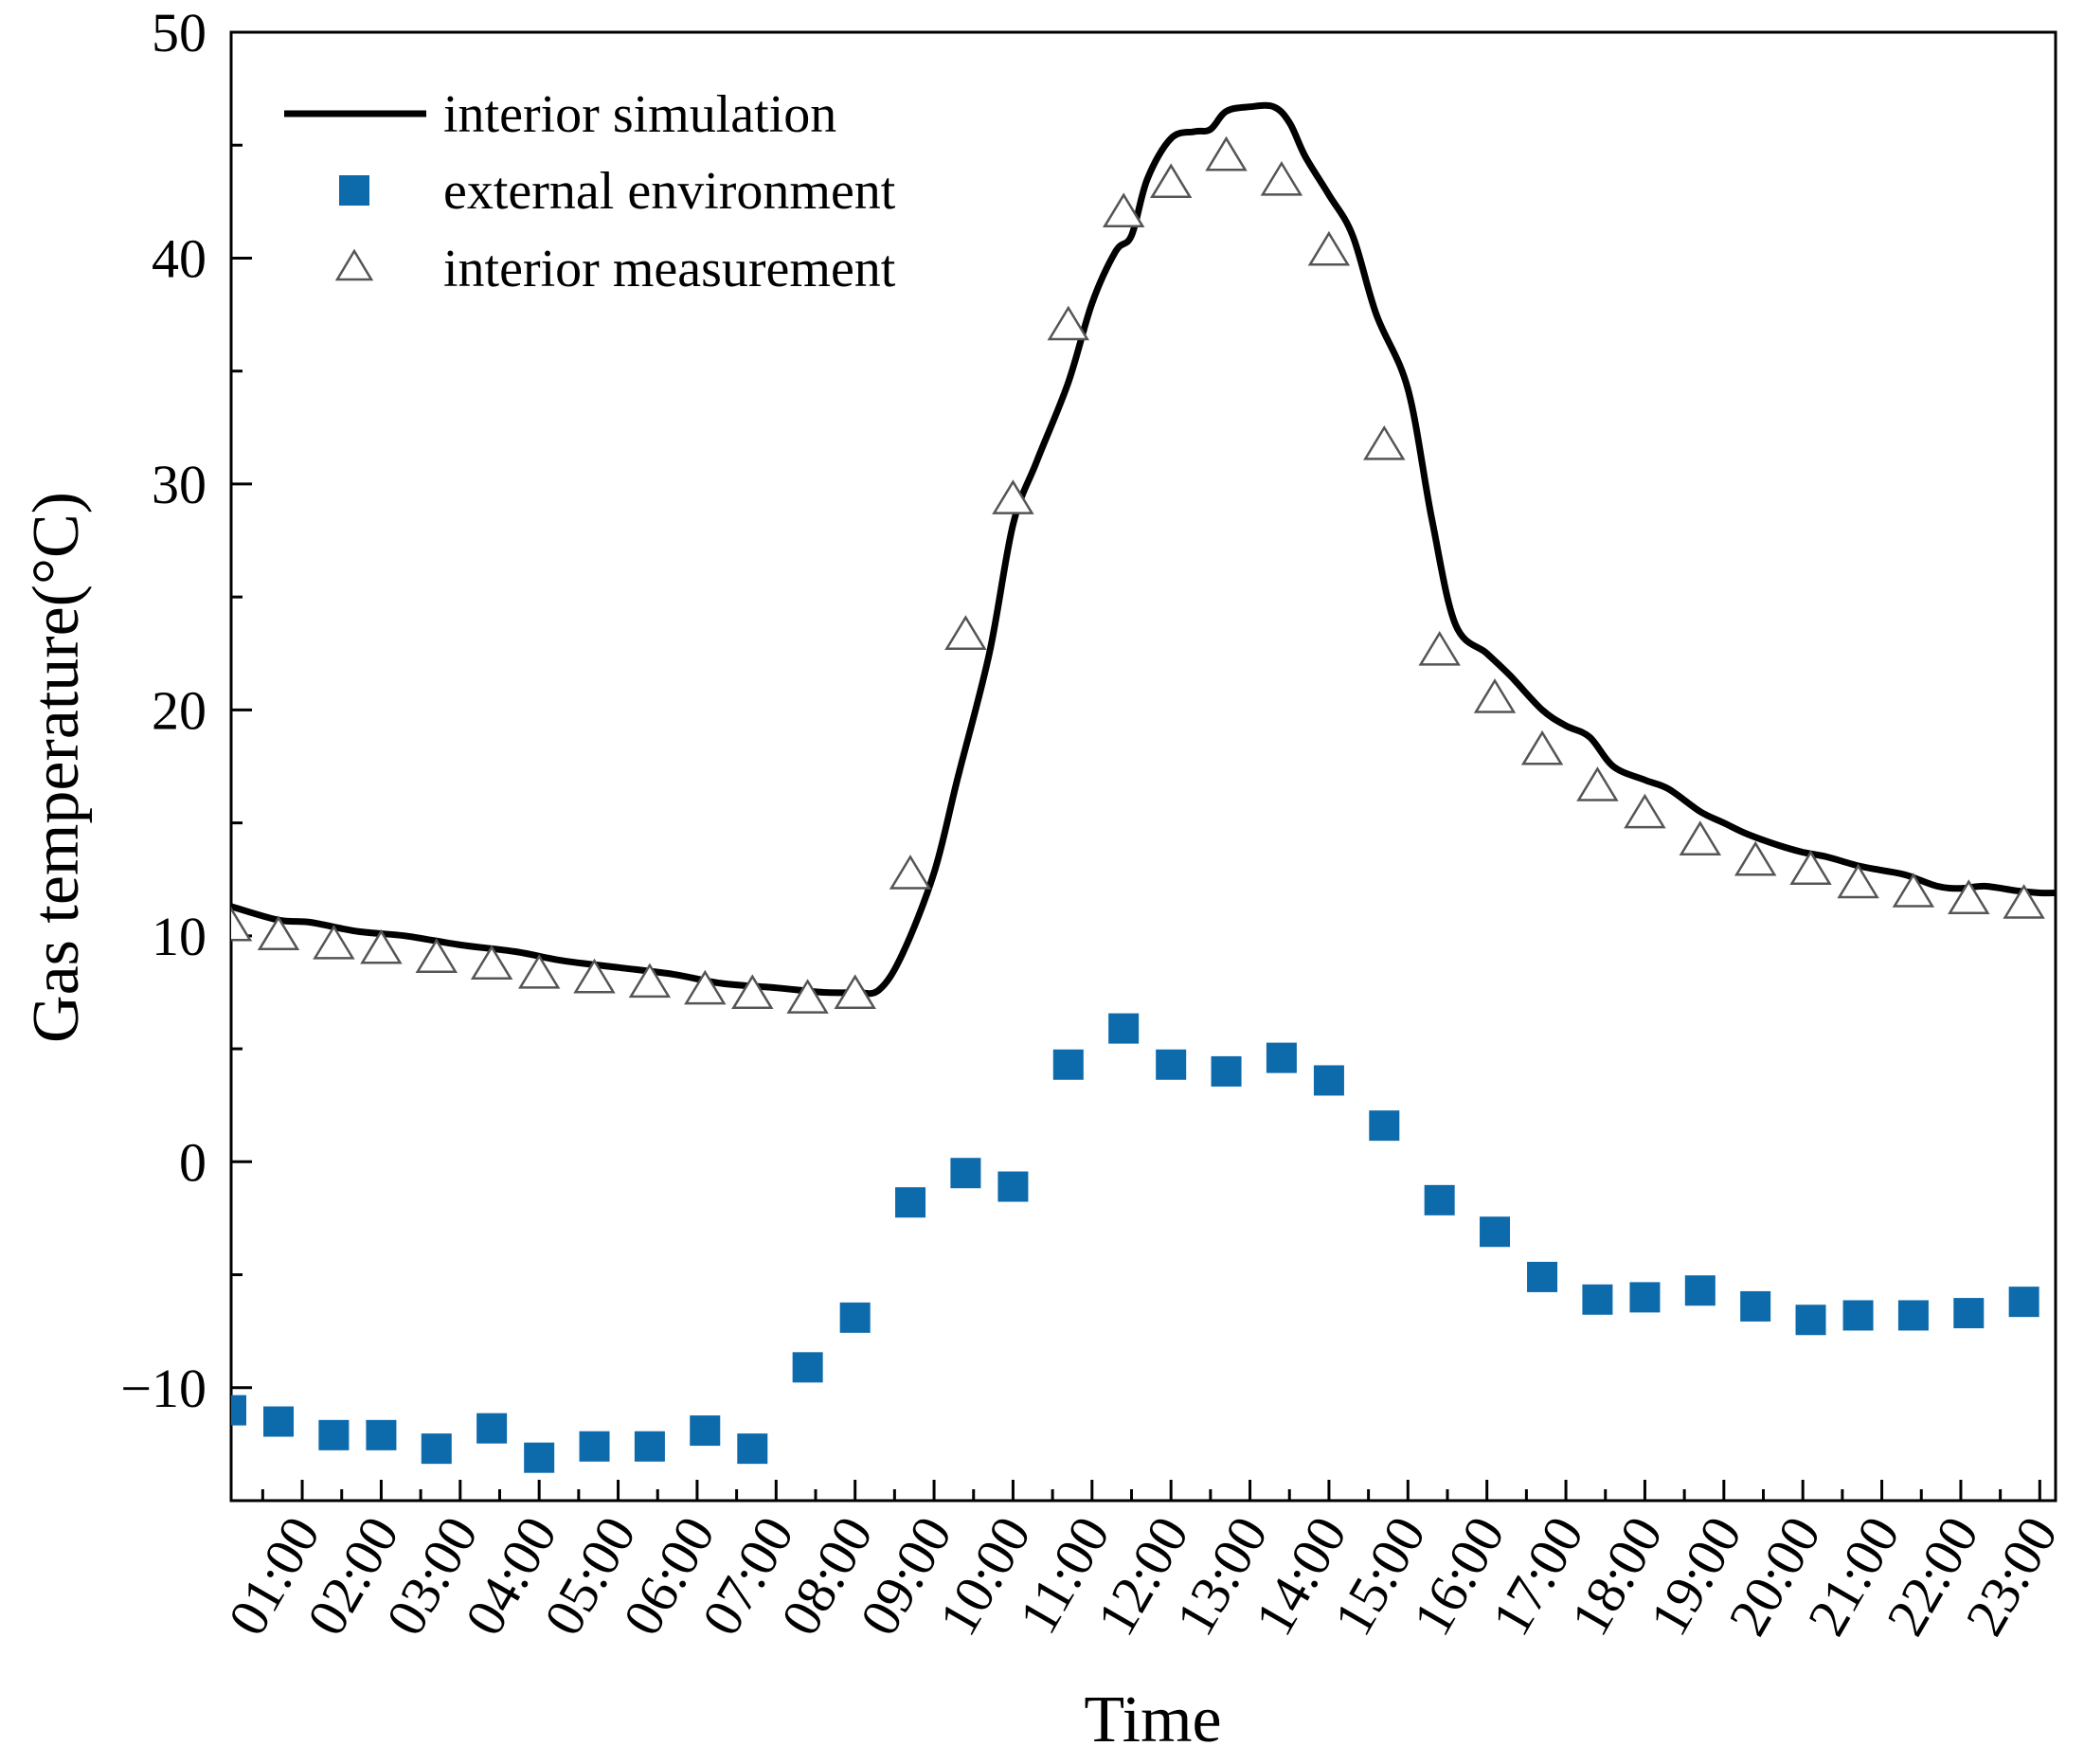 This screenshot has height=1764, width=2084. What do you see at coordinates (179, 32) in the screenshot?
I see `y-tick-label: 50` at bounding box center [179, 32].